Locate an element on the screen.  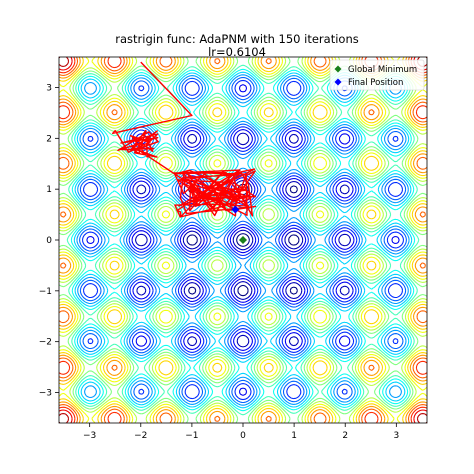
x-tick-label: −2 is located at coordinates (140, 436).